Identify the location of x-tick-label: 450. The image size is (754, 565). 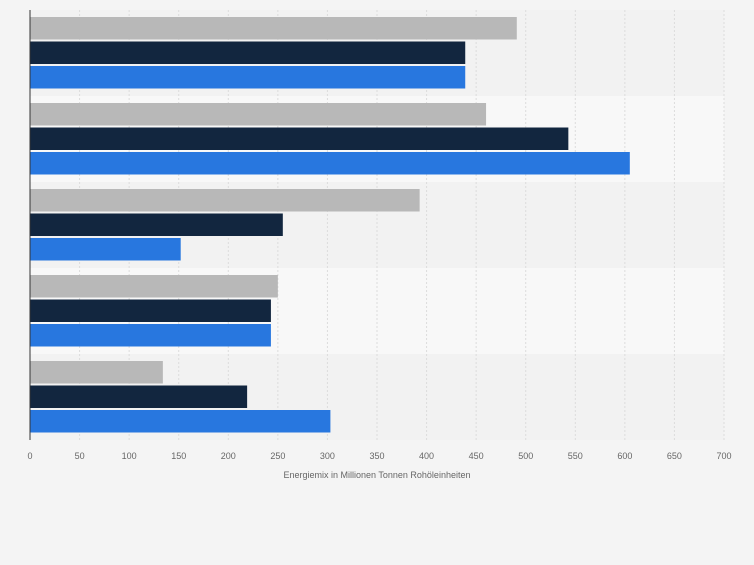
(476, 456).